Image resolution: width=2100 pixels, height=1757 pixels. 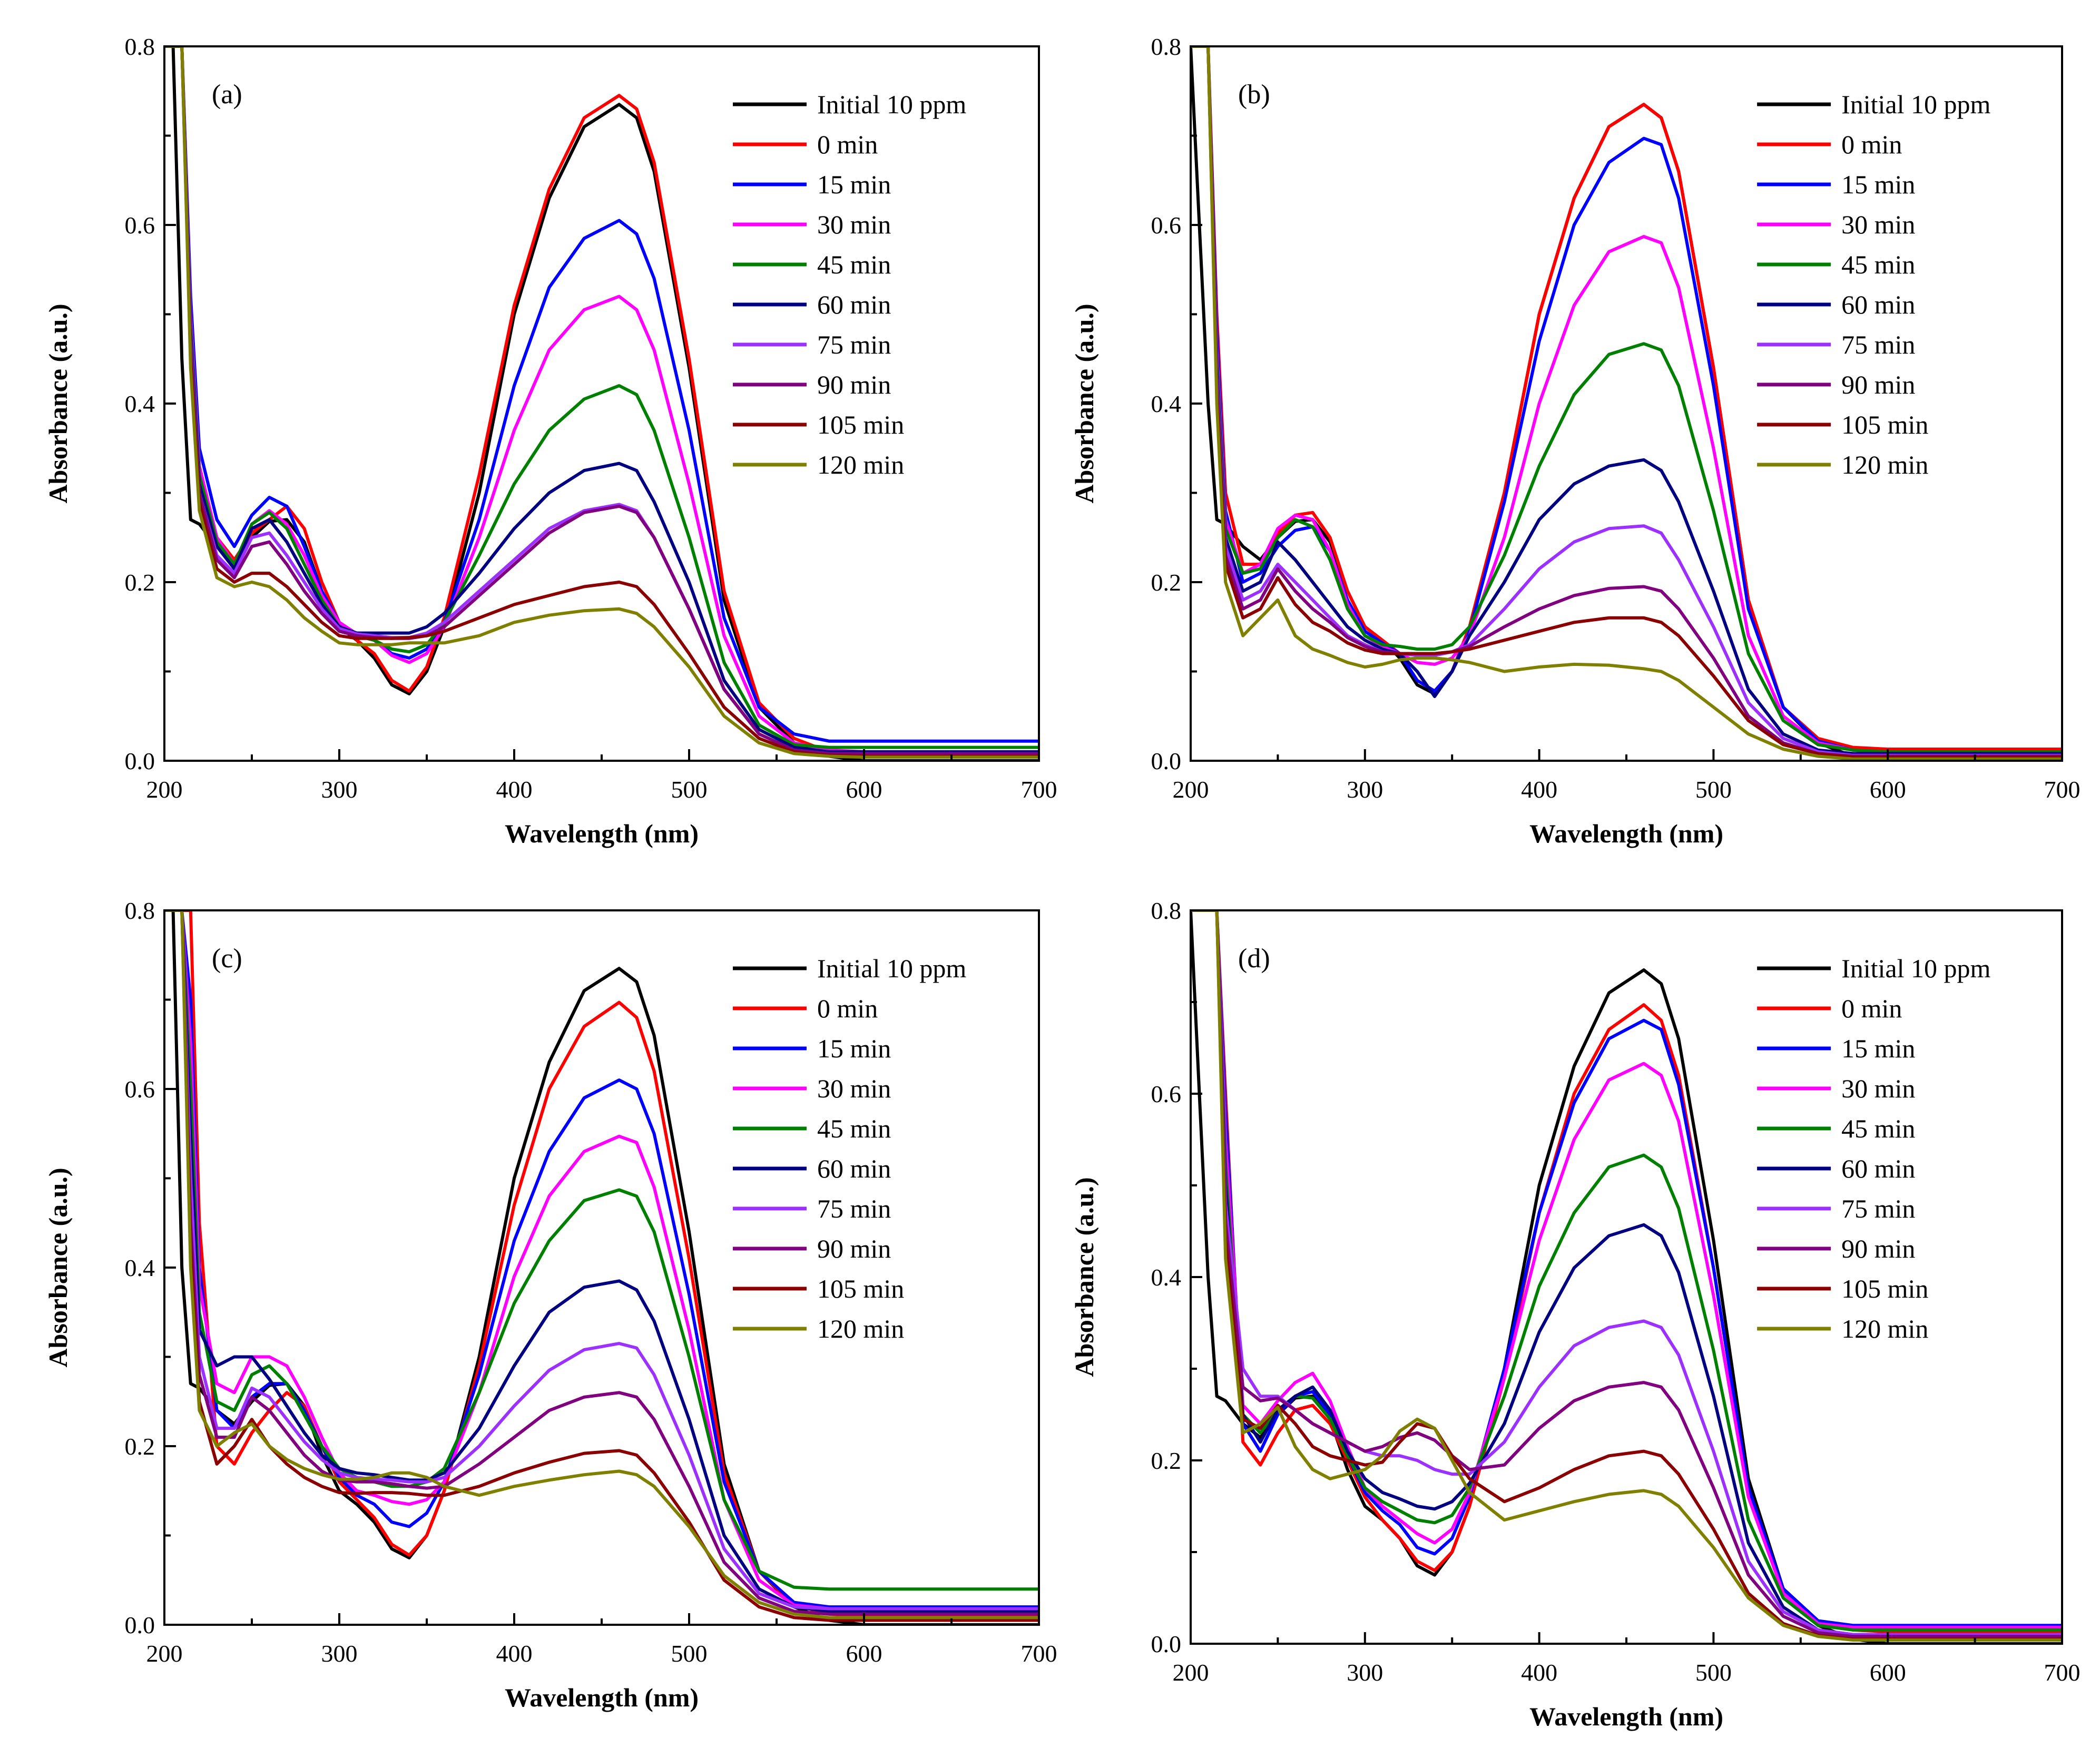 I want to click on legend-label: Initial 10 ppm, so click(x=1915, y=104).